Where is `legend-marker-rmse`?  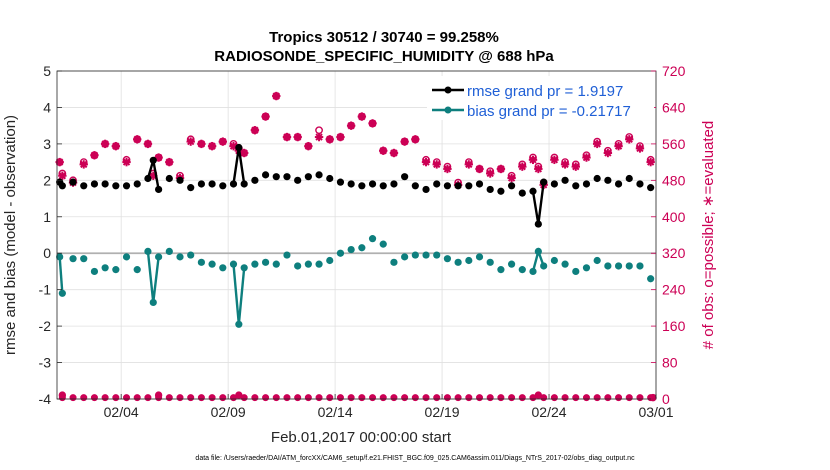
legend-marker-rmse is located at coordinates (448, 90).